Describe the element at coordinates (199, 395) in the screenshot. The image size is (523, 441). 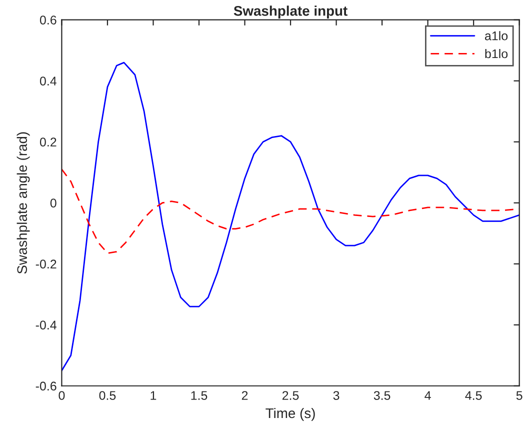
I see `x-tick-label: 1.5` at that location.